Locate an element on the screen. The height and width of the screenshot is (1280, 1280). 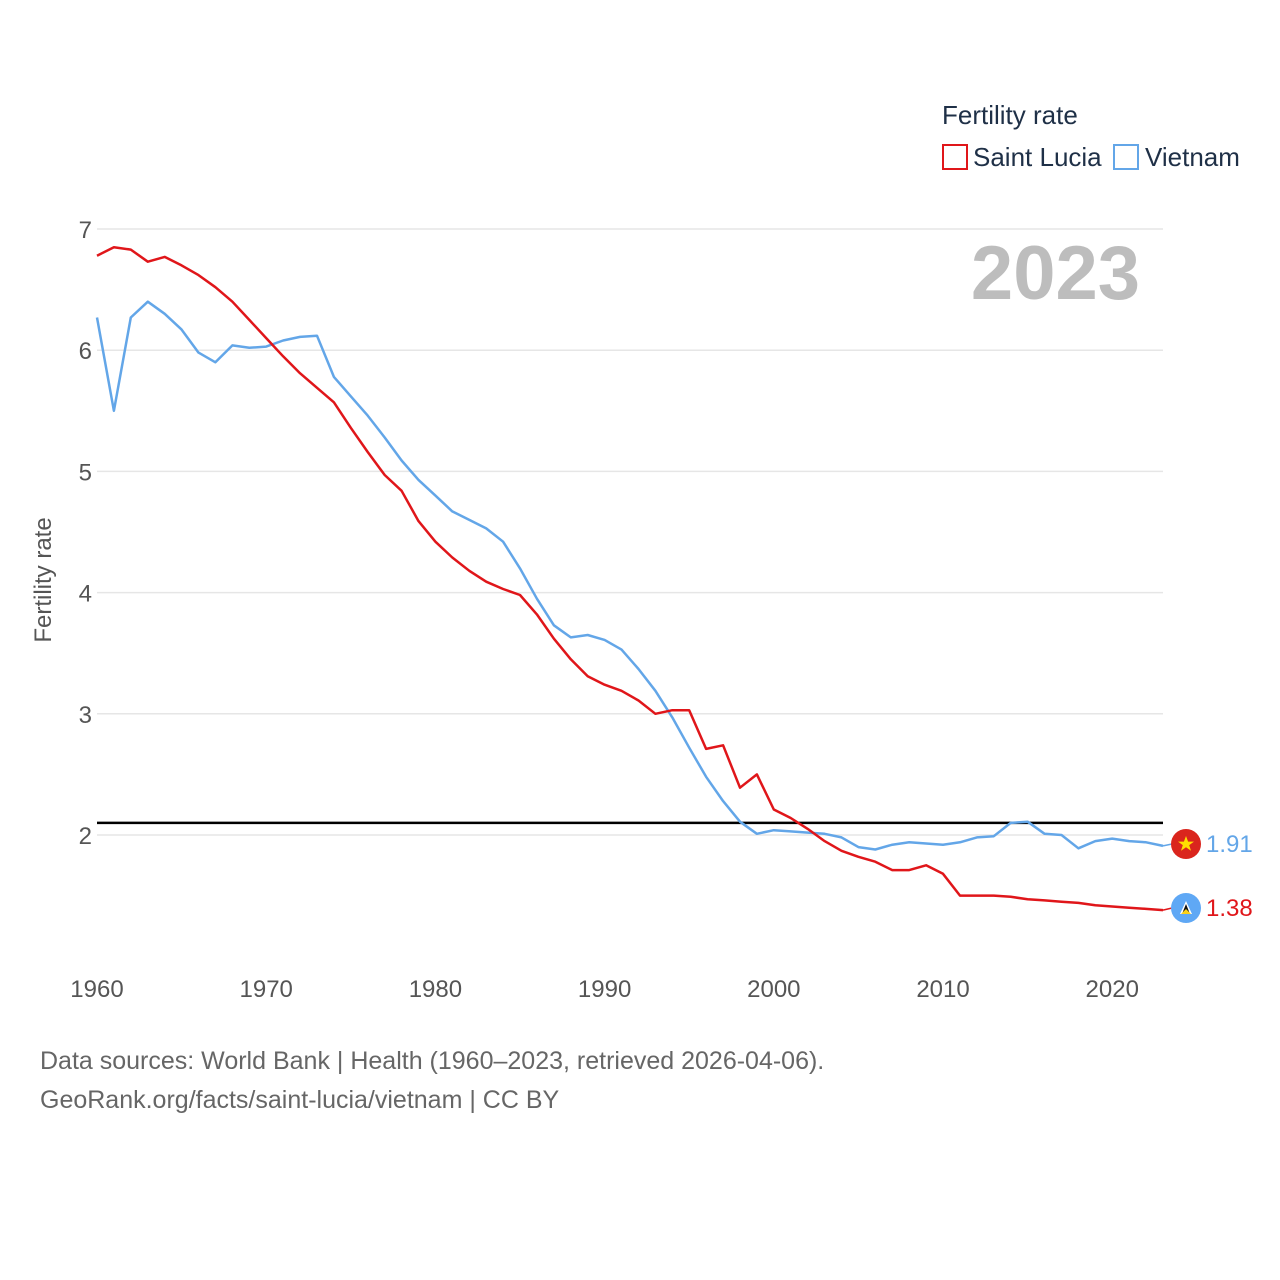
end-connector-vietnam is located at coordinates (1167, 845).